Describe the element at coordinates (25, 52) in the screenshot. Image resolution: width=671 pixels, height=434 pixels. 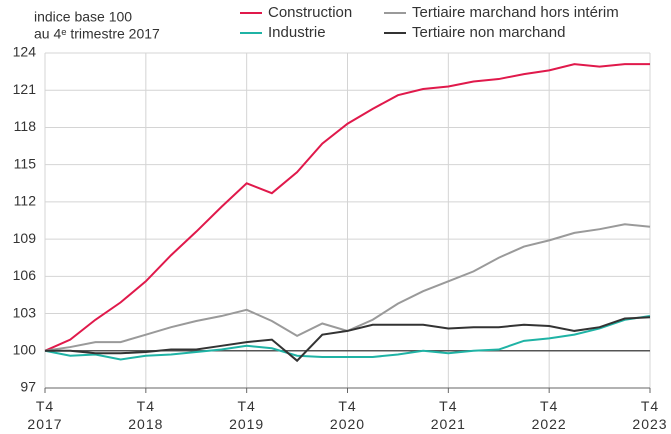
I see `y-tick-label: 124` at that location.